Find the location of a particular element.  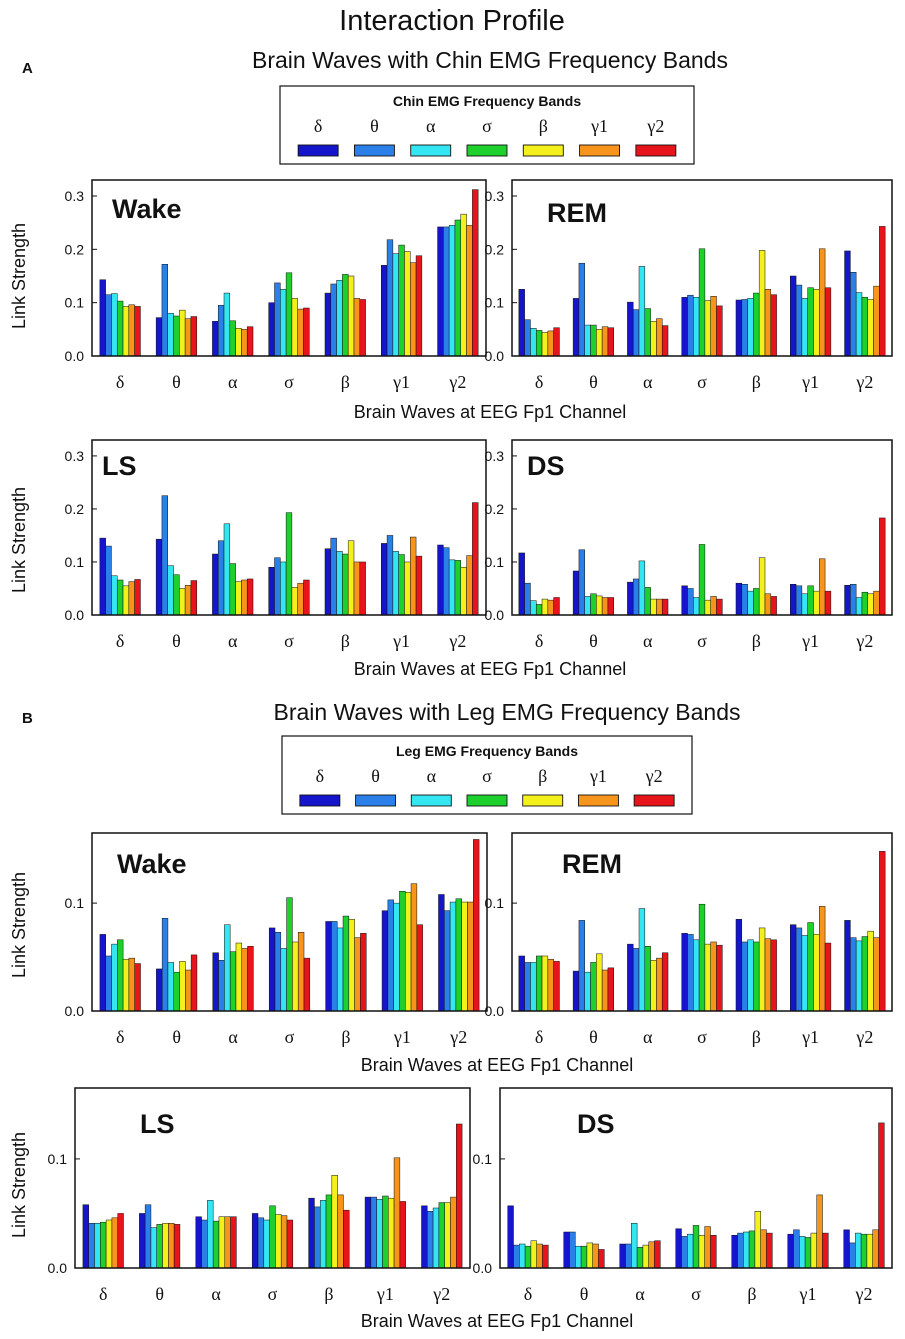

legend-label: σ is located at coordinates (487, 776).